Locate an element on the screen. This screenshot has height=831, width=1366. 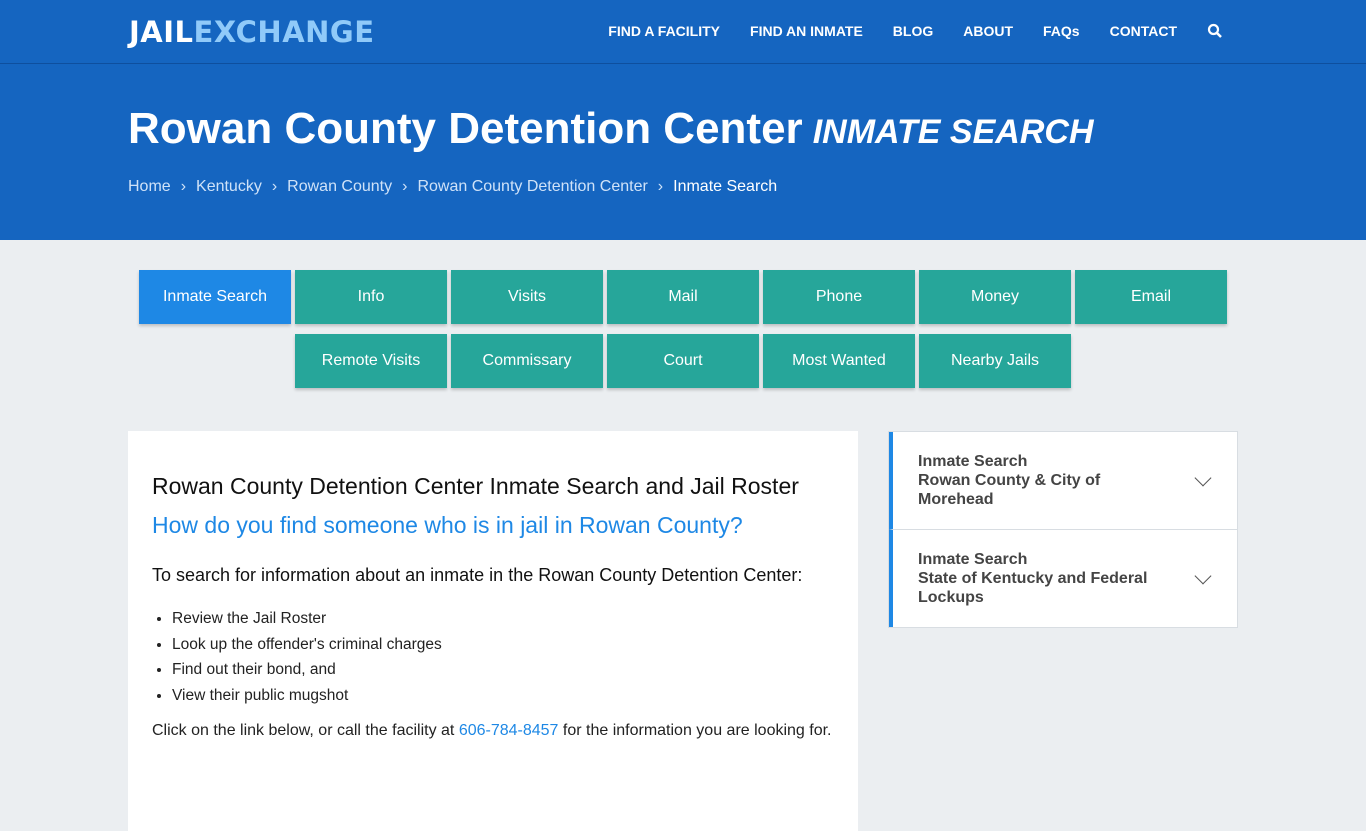
nav-contact: CONTACT is located at coordinates (1143, 31).